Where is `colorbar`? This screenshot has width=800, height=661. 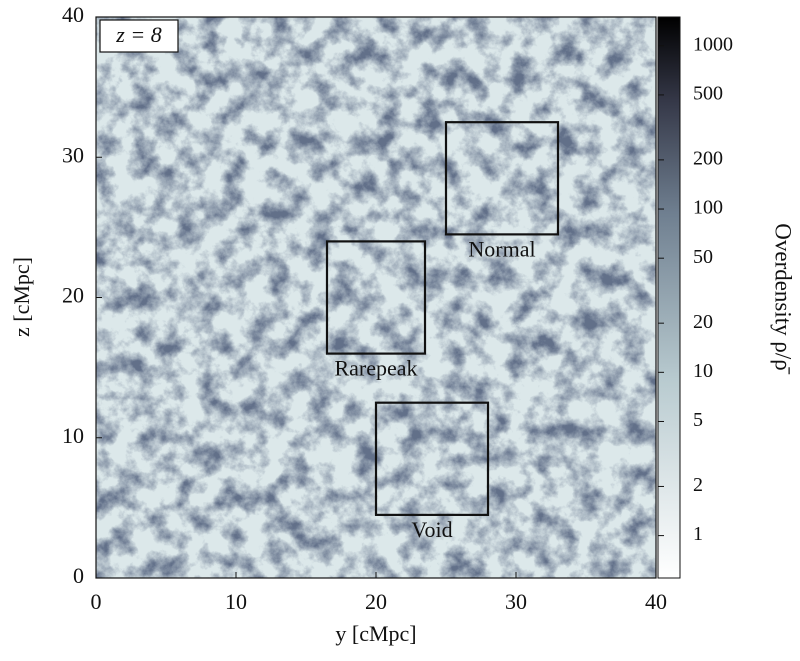 colorbar is located at coordinates (669, 297).